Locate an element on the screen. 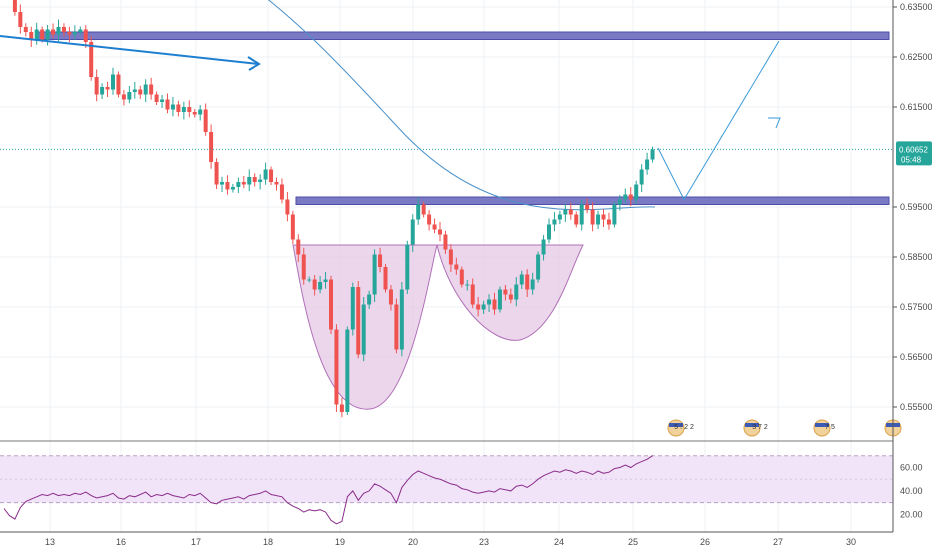  economic-events: 5 ⁝ 2 2 3 7 2 7 5 is located at coordinates (784, 428).